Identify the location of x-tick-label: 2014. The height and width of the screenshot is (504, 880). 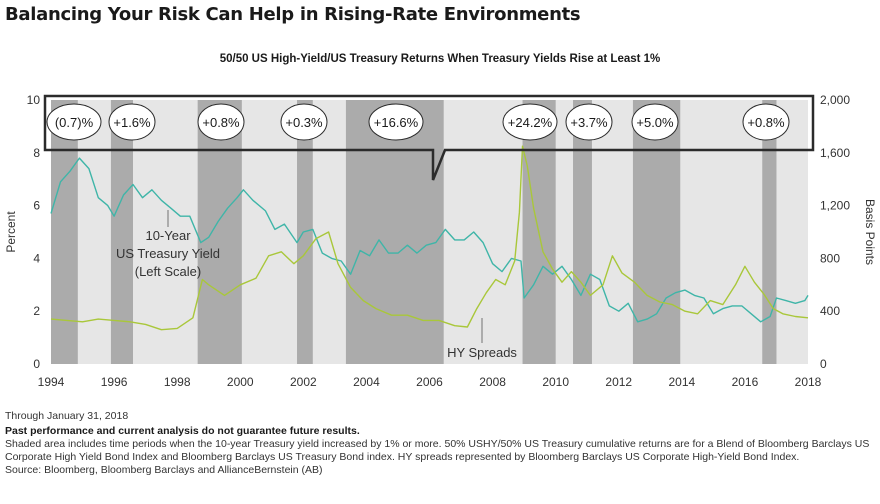
(681, 382).